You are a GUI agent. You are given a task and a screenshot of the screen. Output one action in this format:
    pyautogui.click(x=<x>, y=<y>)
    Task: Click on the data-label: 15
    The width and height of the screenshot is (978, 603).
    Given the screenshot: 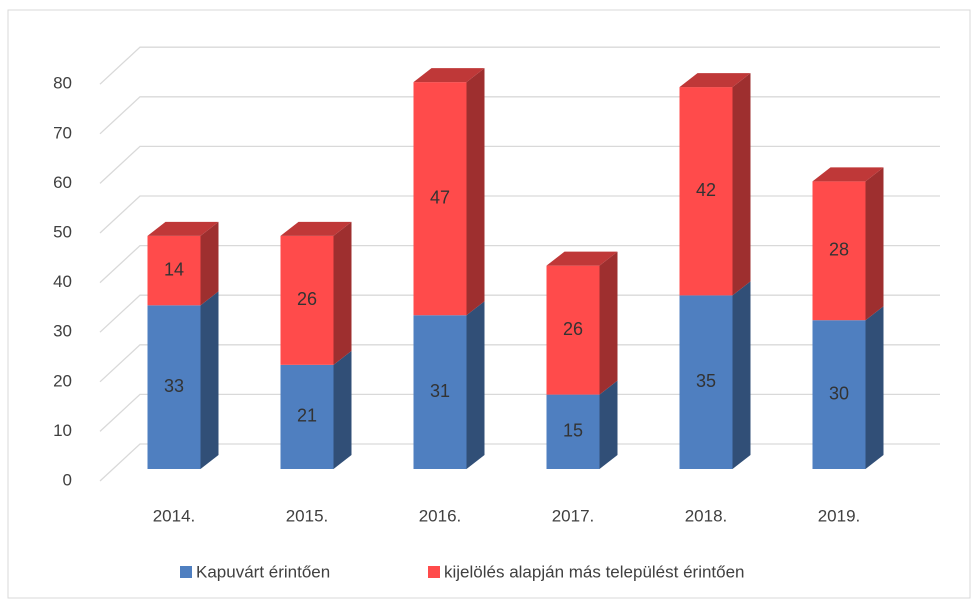 What is the action you would take?
    pyautogui.click(x=573, y=431)
    